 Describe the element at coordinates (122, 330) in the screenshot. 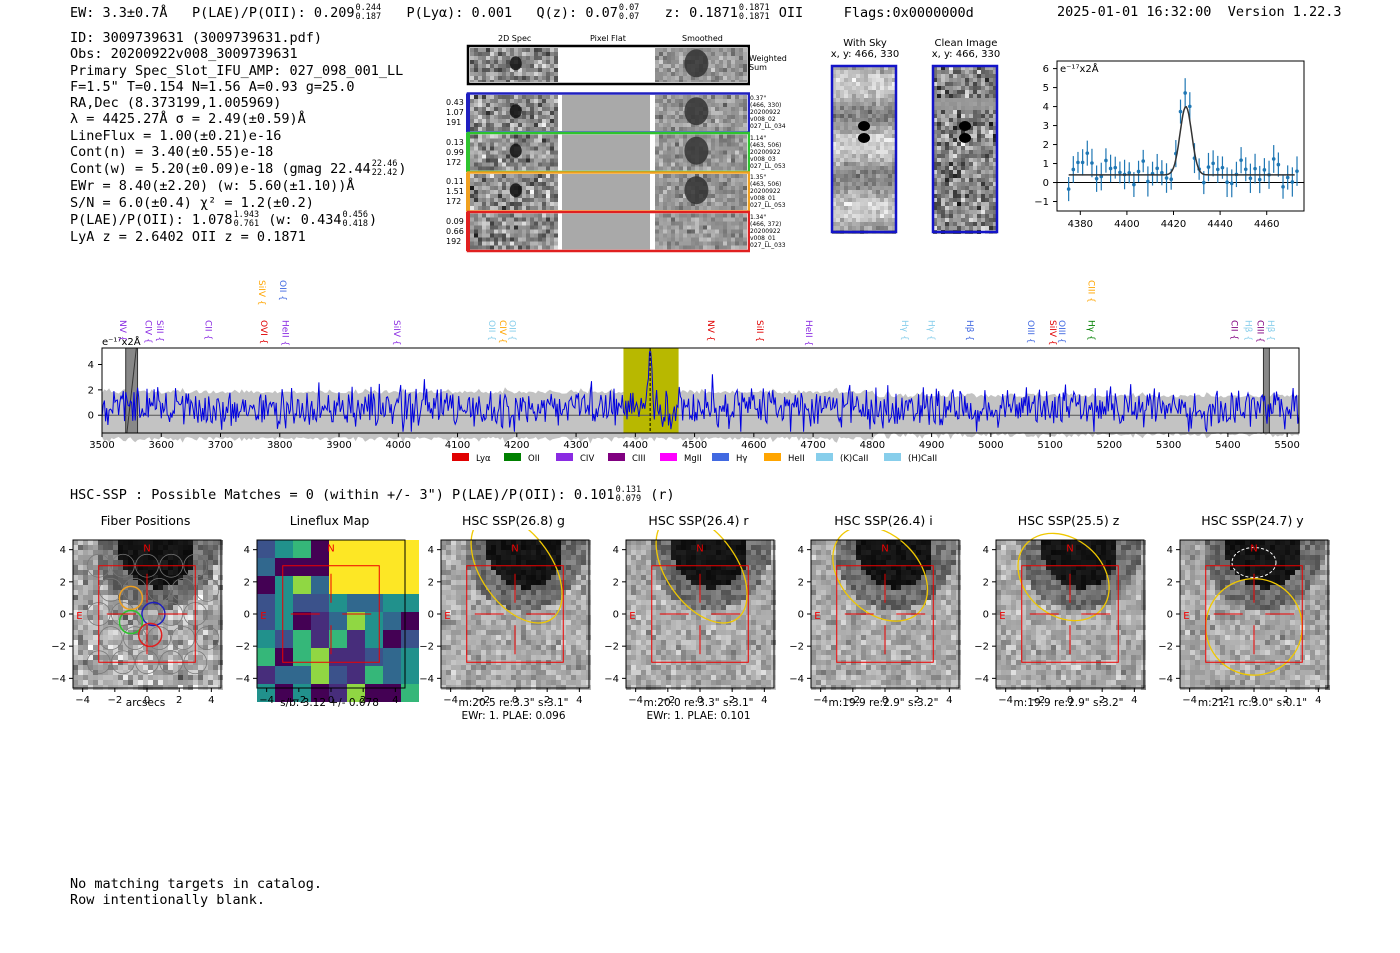

I see `line-id-label: NV {` at that location.